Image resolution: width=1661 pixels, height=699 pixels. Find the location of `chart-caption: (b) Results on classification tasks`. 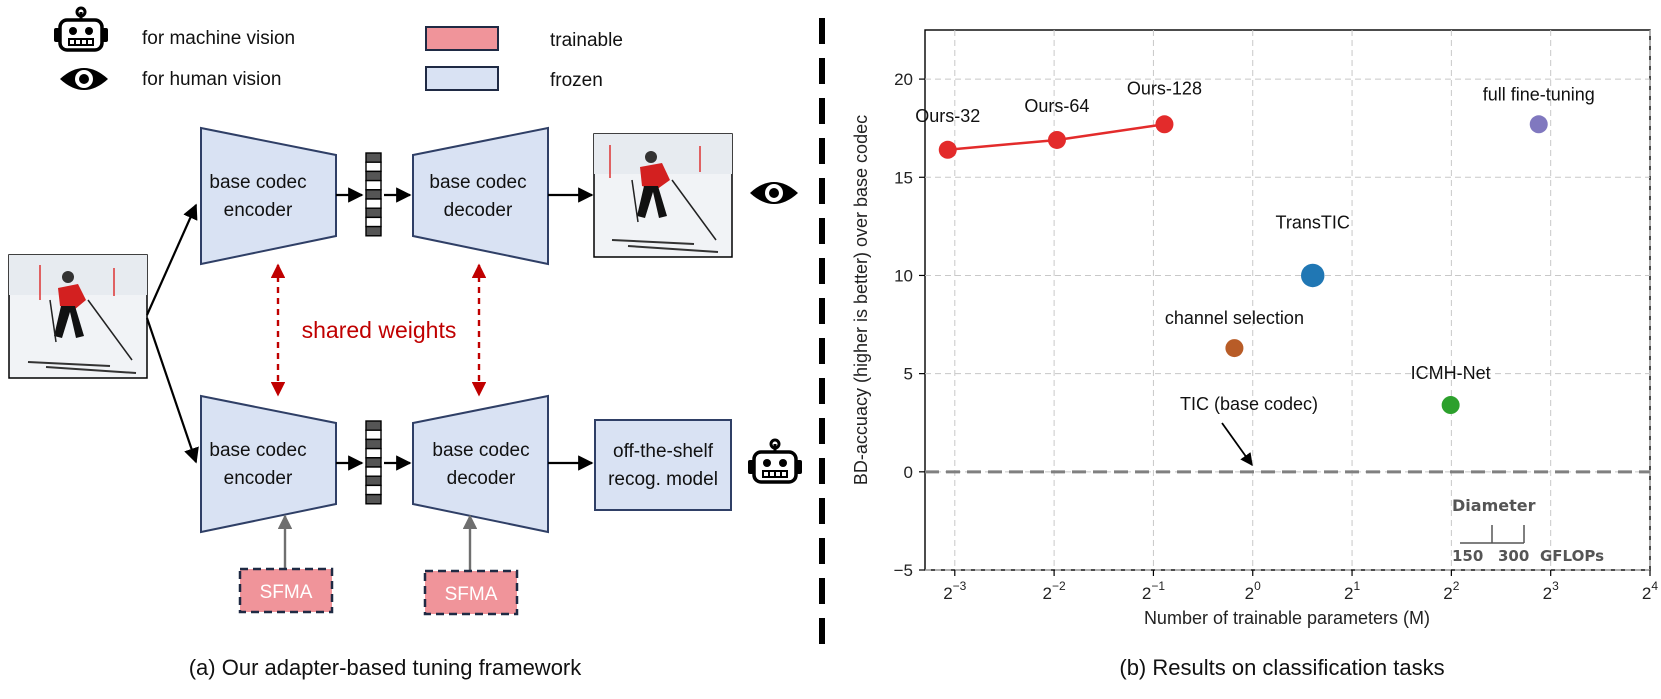

chart-caption: (b) Results on classification tasks is located at coordinates (1281, 667).